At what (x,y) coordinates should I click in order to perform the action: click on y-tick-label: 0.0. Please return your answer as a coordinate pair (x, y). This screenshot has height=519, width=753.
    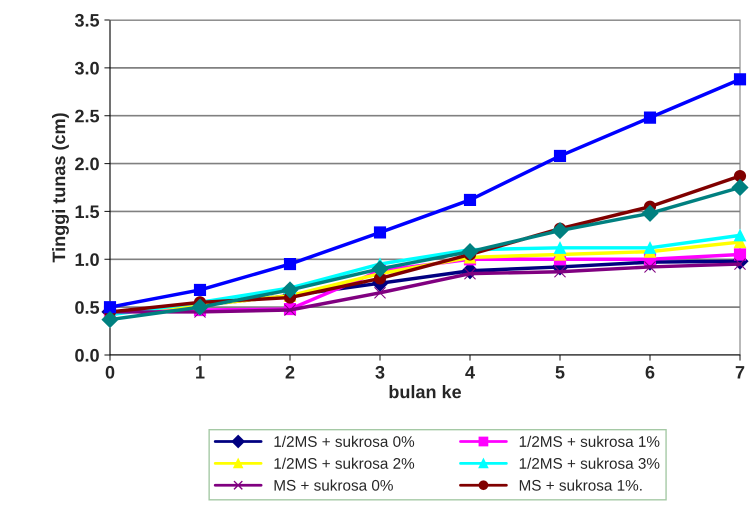
    Looking at the image, I should click on (87, 355).